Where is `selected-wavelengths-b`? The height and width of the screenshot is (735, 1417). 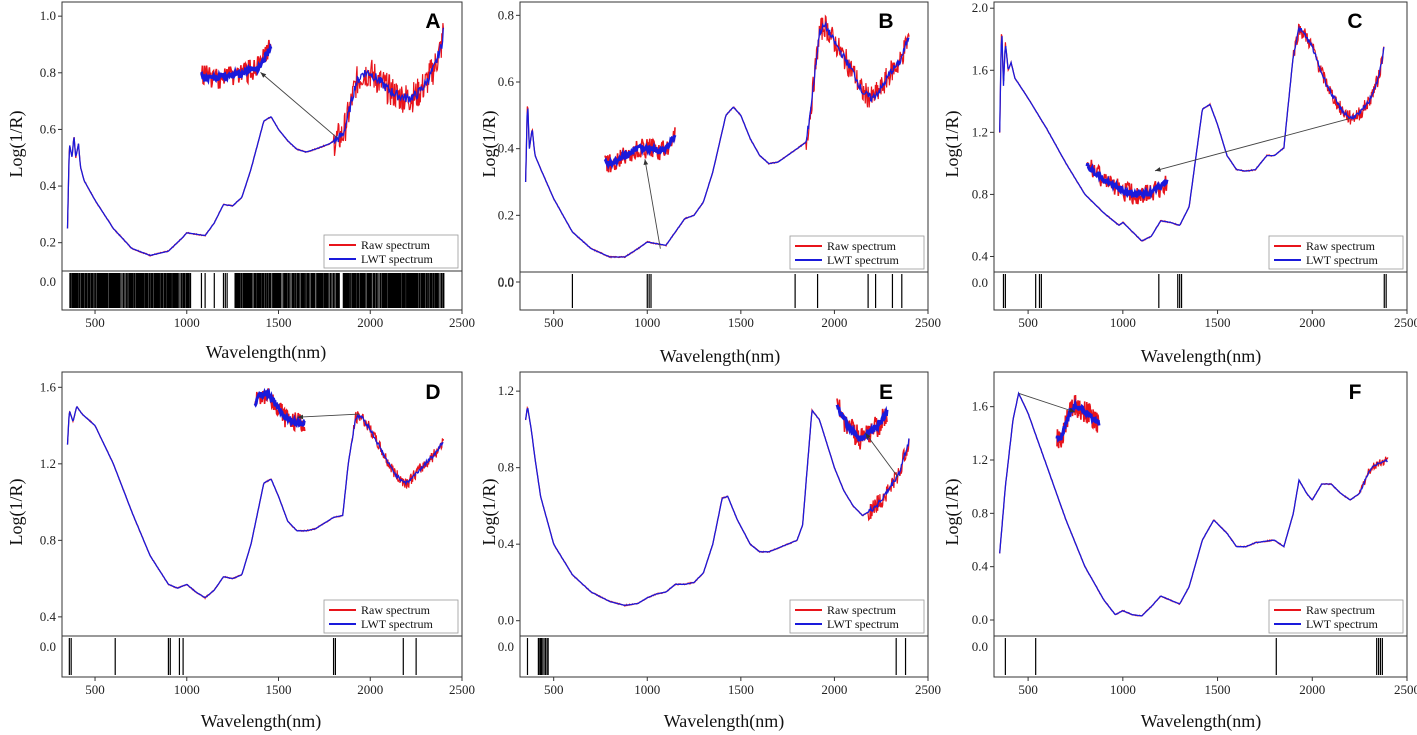
selected-wavelengths-b is located at coordinates (737, 291).